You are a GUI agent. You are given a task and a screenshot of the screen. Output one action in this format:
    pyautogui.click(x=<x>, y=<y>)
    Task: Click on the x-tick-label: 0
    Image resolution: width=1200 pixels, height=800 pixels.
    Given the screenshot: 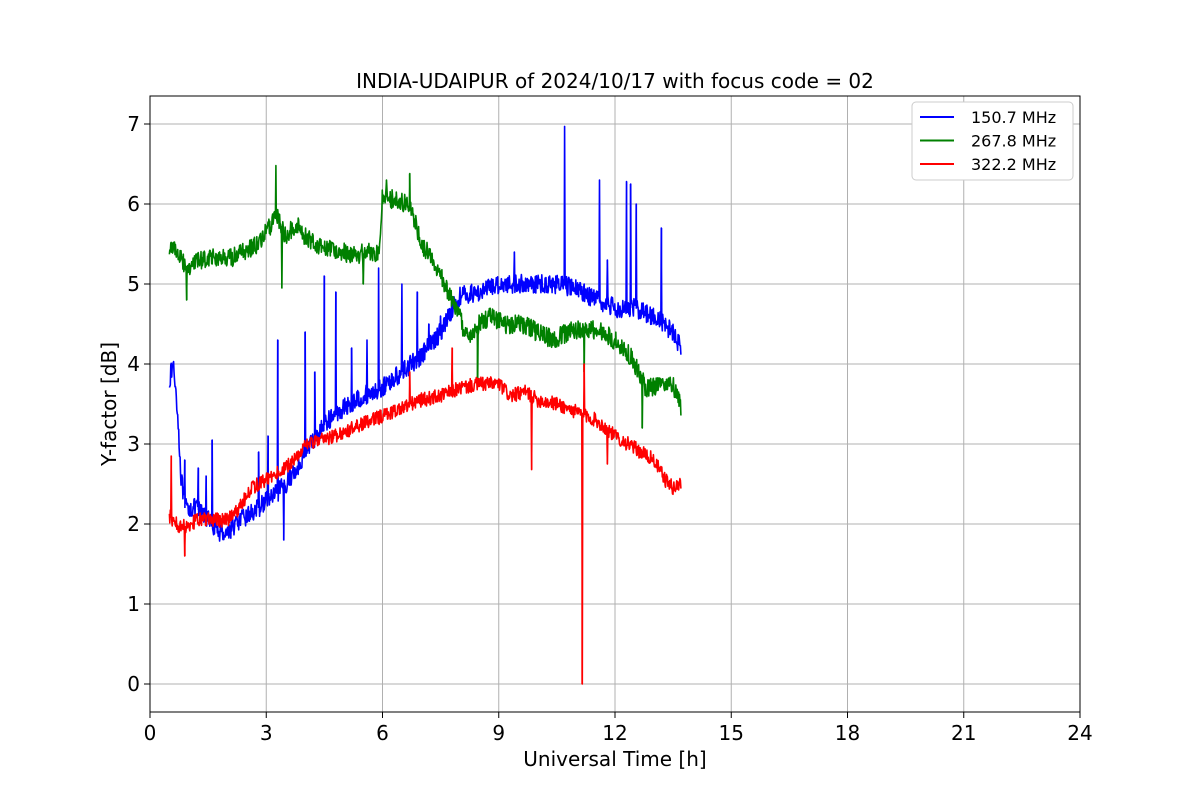 What is the action you would take?
    pyautogui.click(x=150, y=733)
    